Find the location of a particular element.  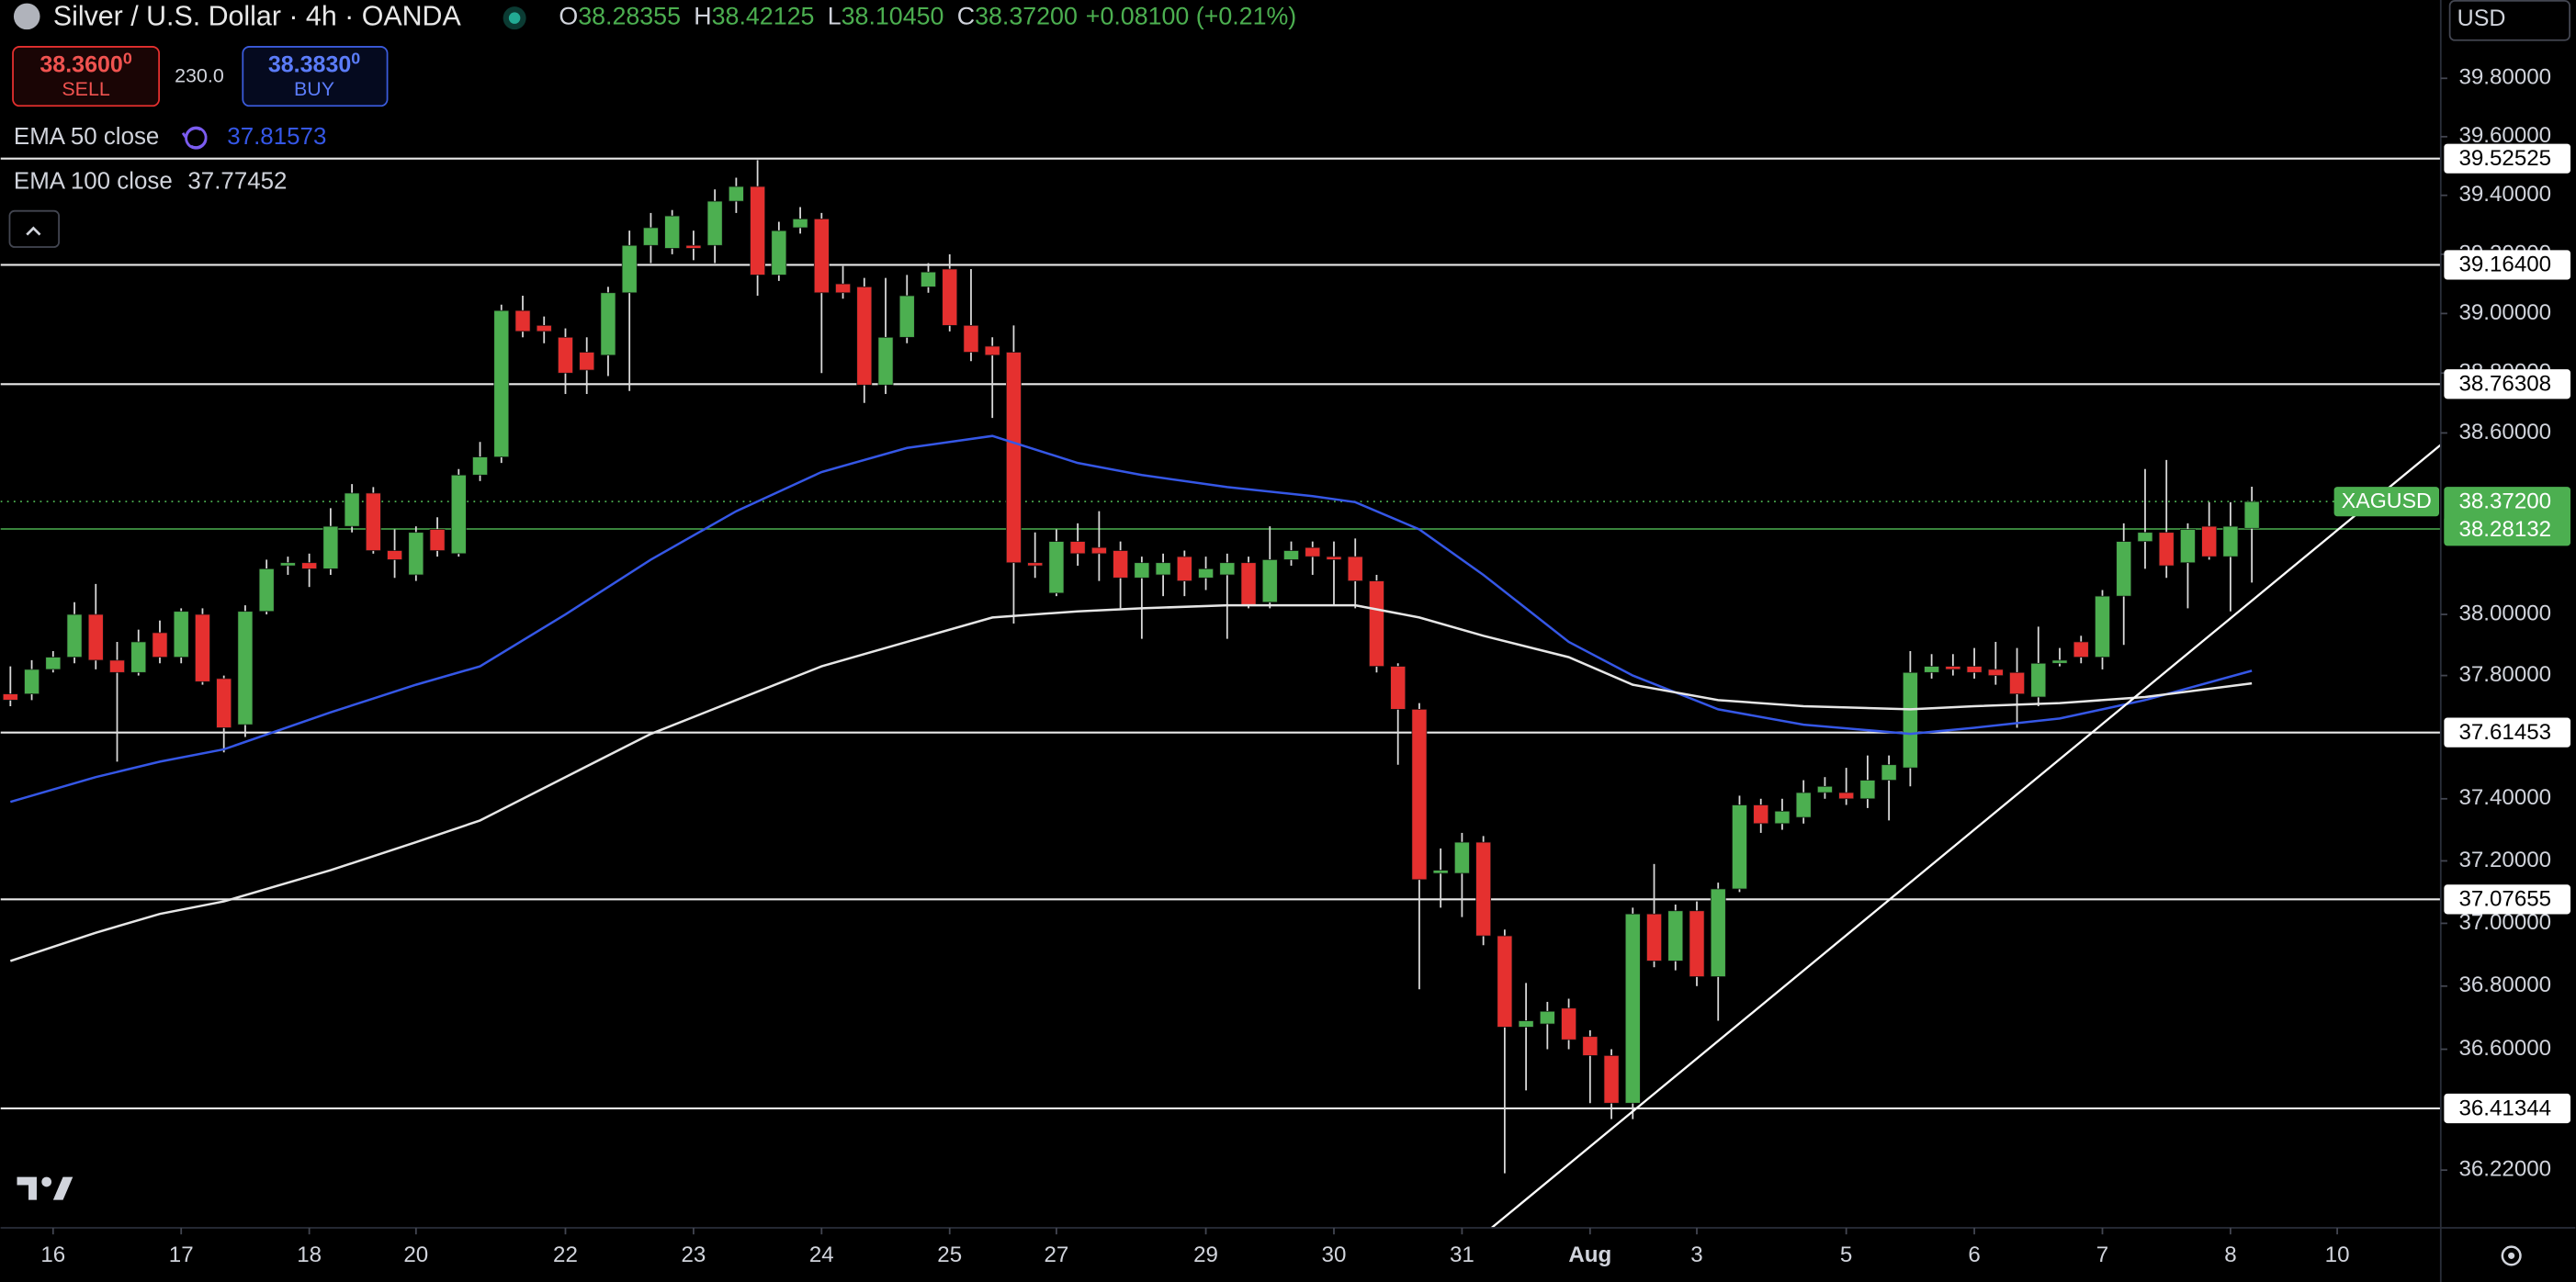

time-axis: 16 17 18 20 22 23 24 25 27 29 30 31 Aug 3 5 6 7 8 10 is located at coordinates (1195, 1248).